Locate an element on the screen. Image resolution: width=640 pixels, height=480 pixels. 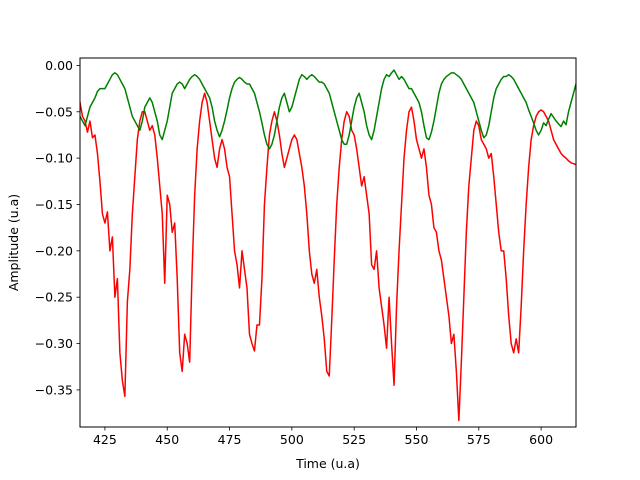
y-tick-label: −0.35 is located at coordinates (54, 389).